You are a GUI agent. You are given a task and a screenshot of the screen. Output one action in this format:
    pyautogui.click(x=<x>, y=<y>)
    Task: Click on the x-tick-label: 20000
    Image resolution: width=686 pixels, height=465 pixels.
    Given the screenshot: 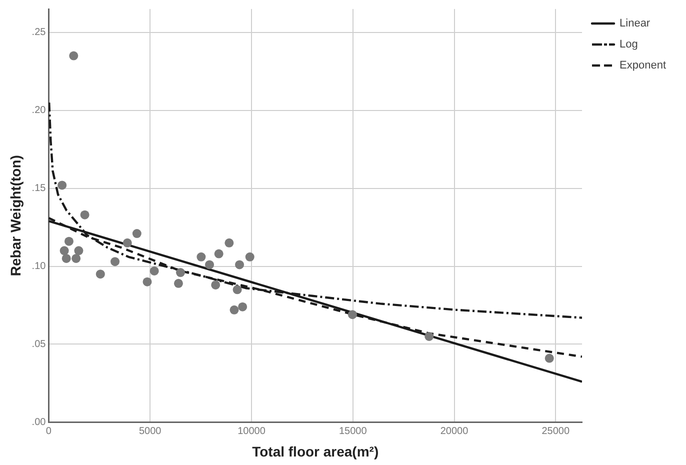 What is the action you would take?
    pyautogui.click(x=454, y=431)
    